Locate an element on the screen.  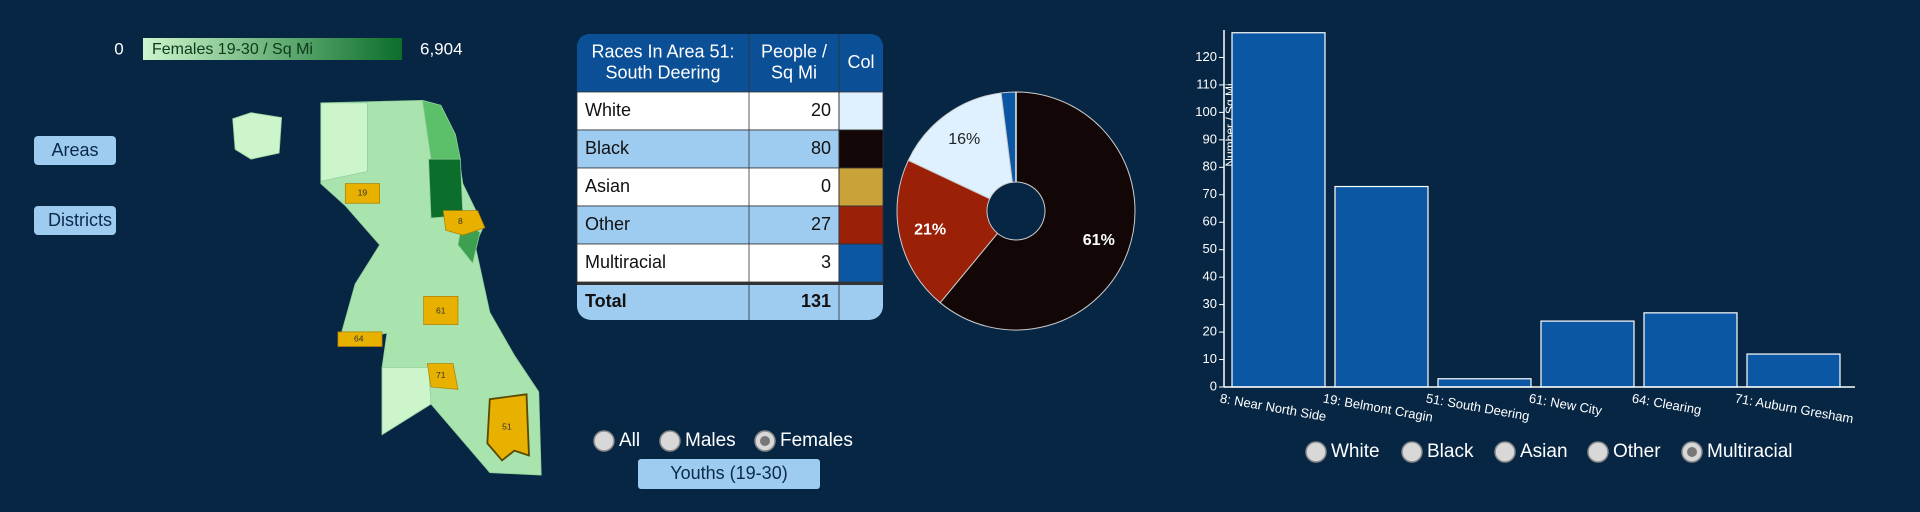
y-tick-label: 110 is located at coordinates (1206, 83).